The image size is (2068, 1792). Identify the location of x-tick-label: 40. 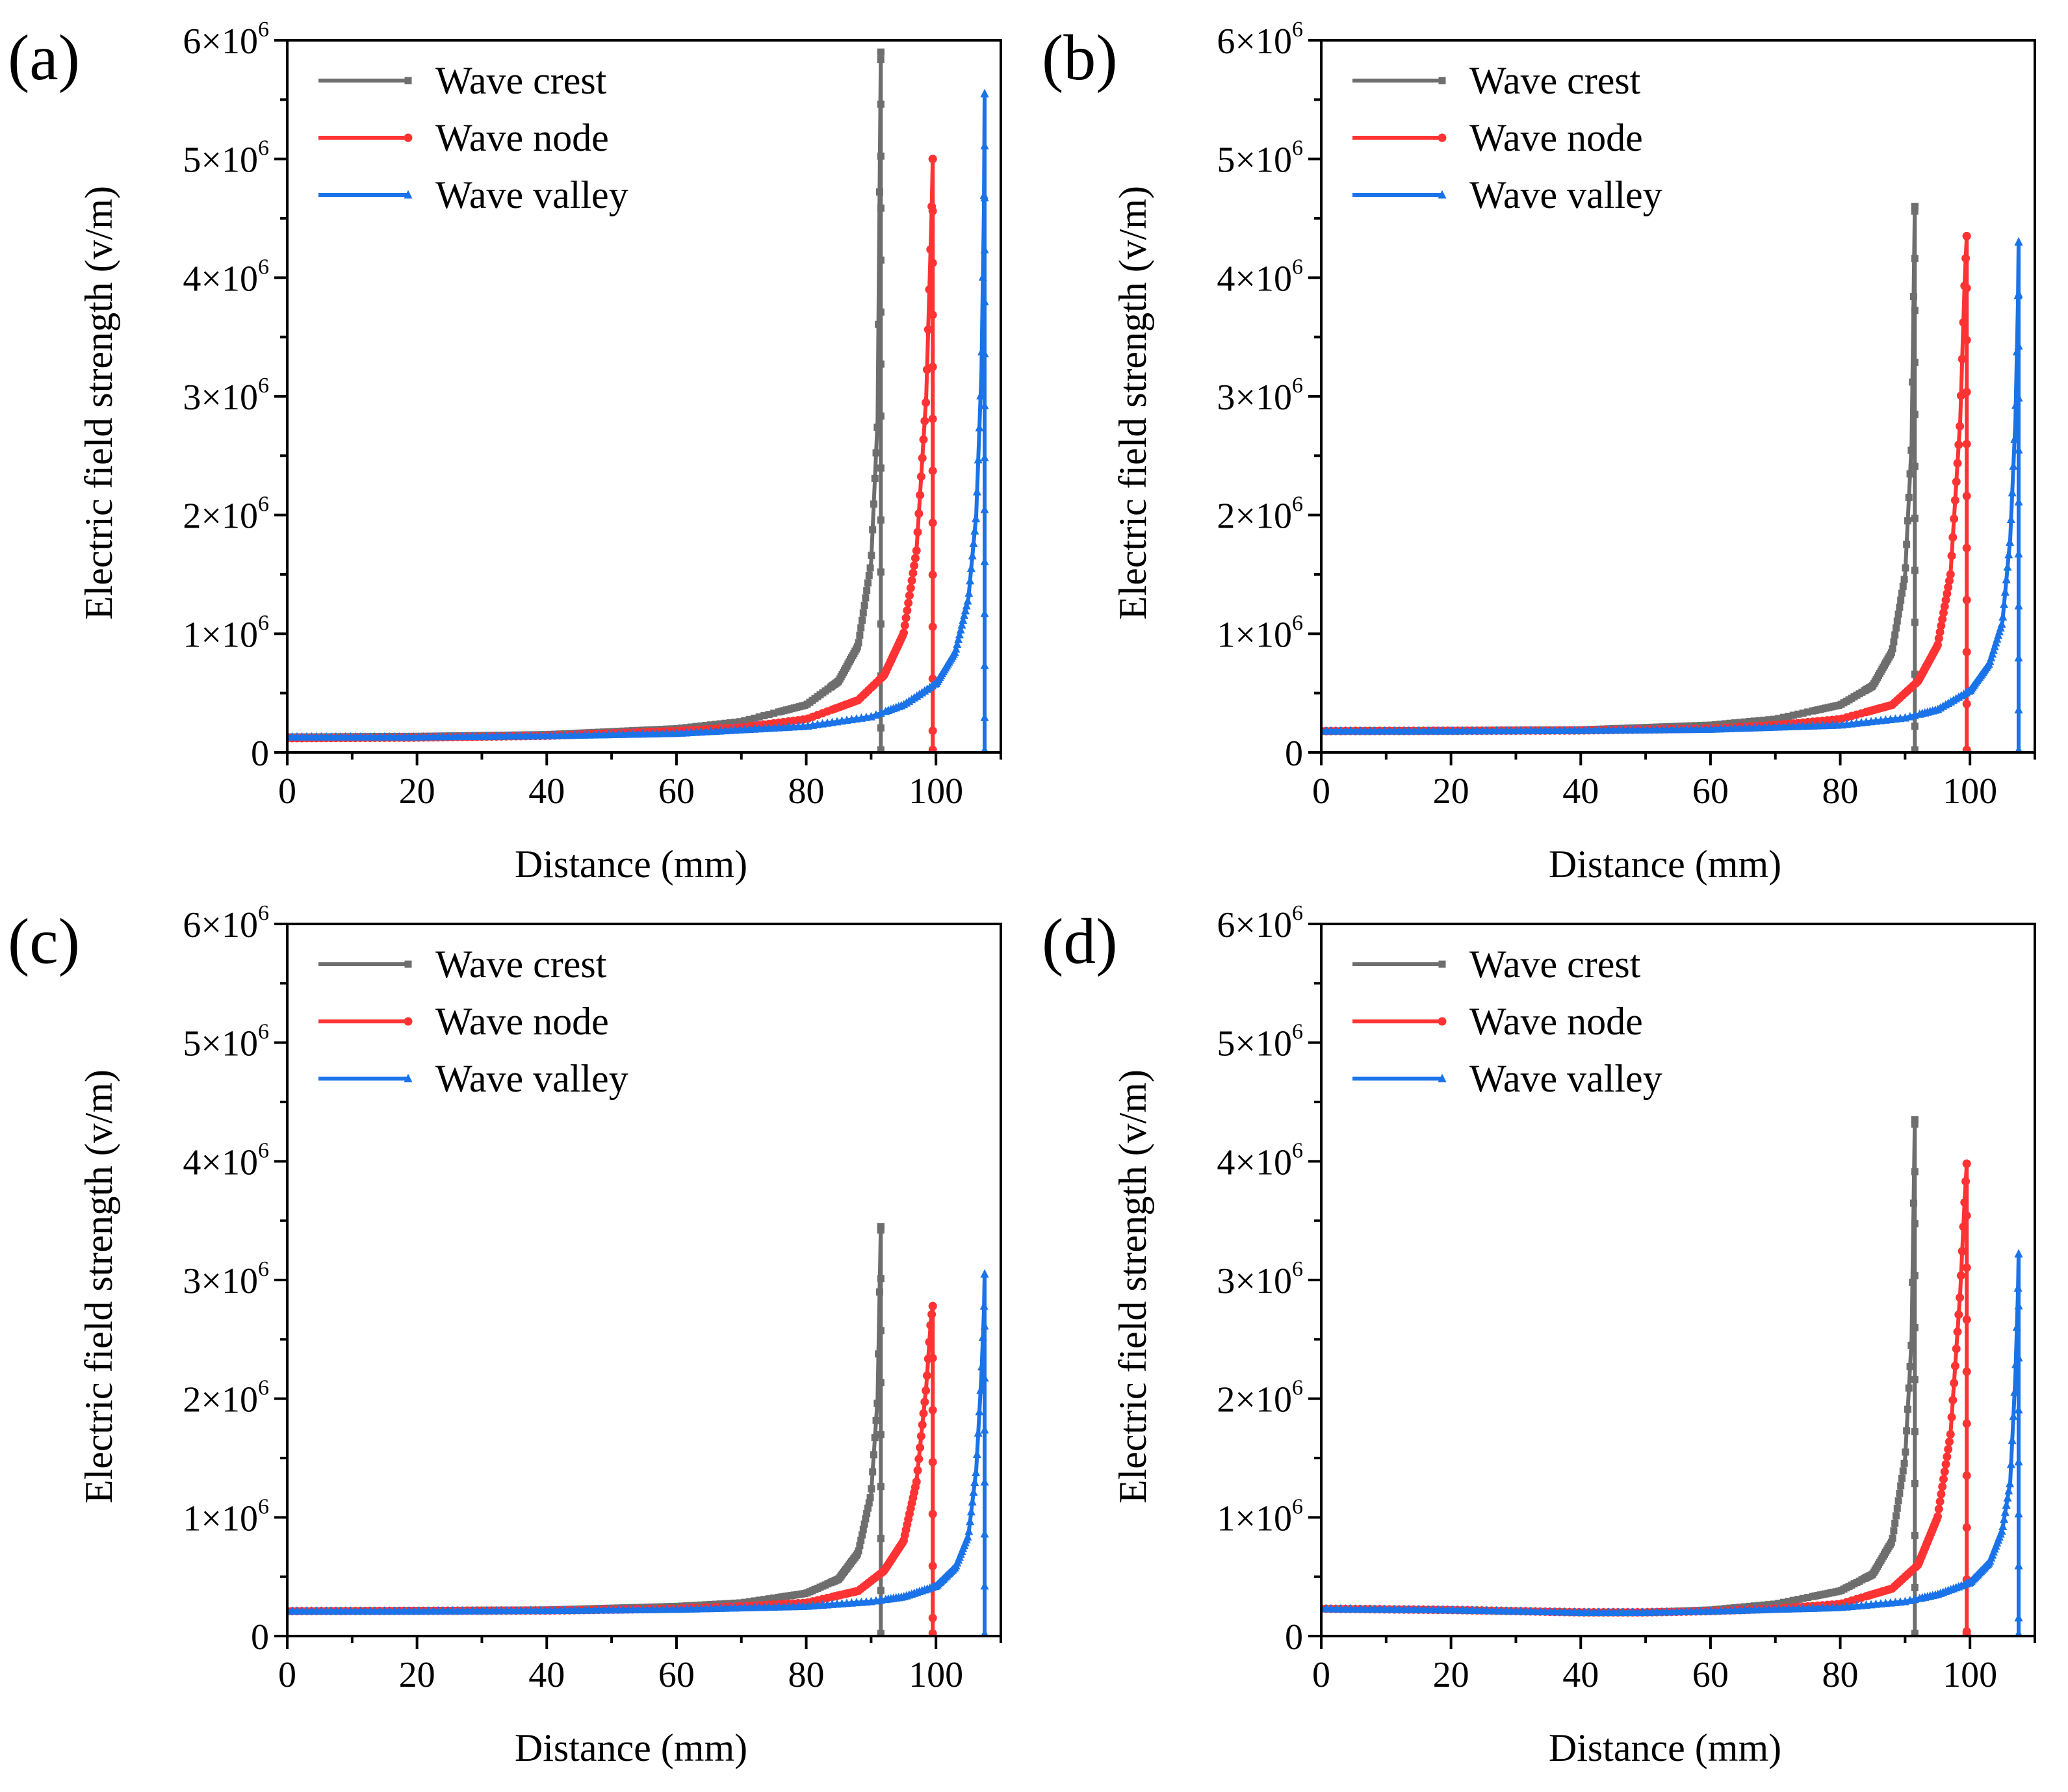
(1580, 791).